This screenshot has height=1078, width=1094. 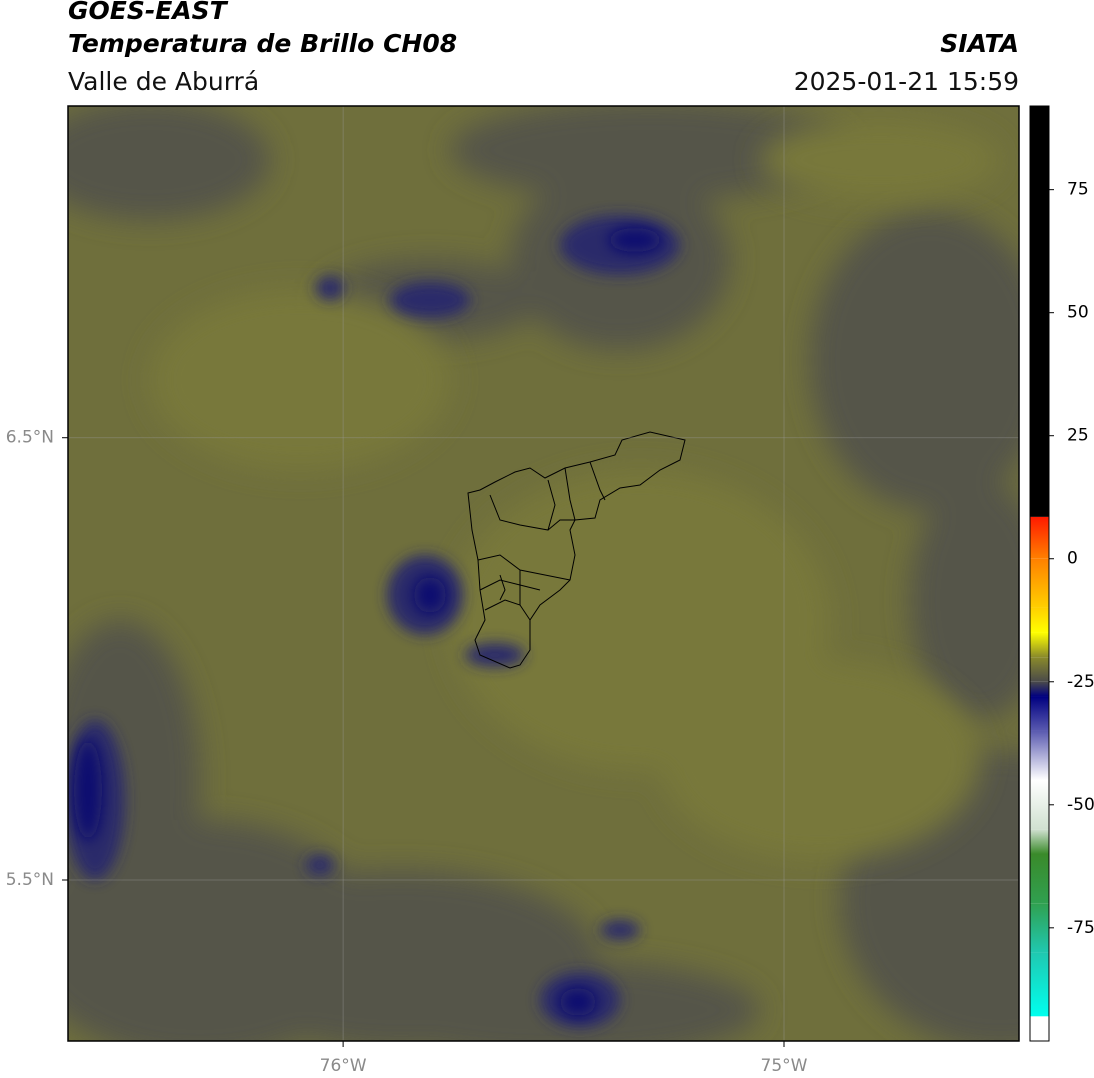 What do you see at coordinates (576, 550) in the screenshot?
I see `valle-outline` at bounding box center [576, 550].